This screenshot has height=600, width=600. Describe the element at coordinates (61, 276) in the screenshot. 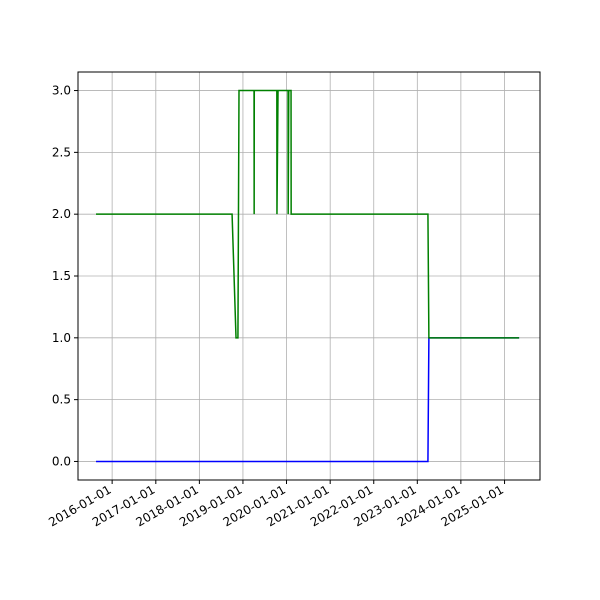

I see `y-tick-label: 1.5` at that location.